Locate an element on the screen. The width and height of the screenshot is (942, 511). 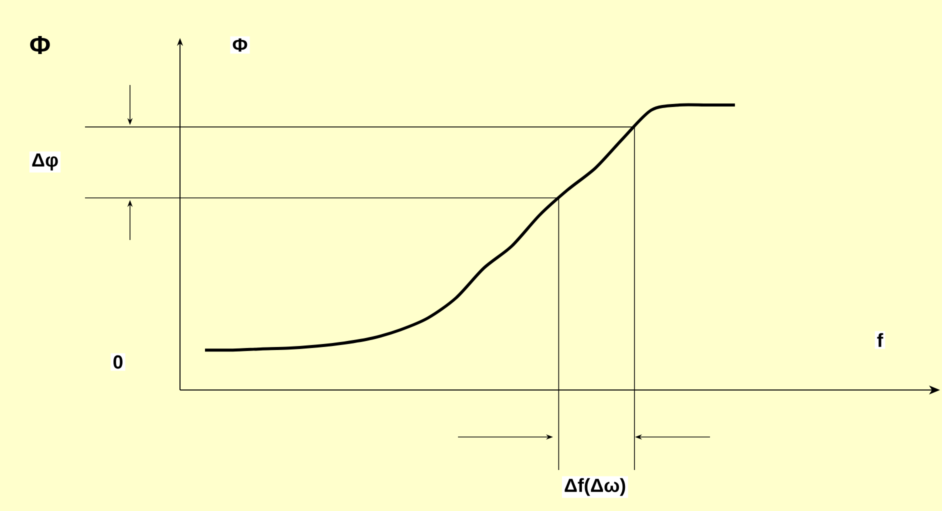
y-axis-title: Φ is located at coordinates (240, 45).